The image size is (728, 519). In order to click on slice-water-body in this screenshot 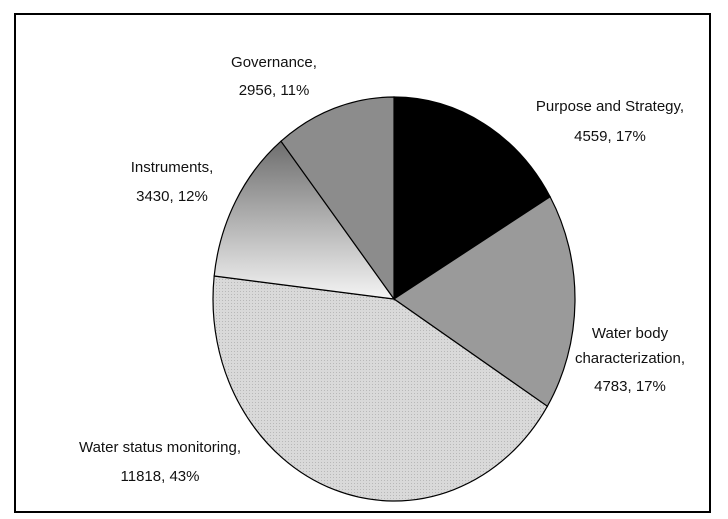, I will do `click(484, 301)`.